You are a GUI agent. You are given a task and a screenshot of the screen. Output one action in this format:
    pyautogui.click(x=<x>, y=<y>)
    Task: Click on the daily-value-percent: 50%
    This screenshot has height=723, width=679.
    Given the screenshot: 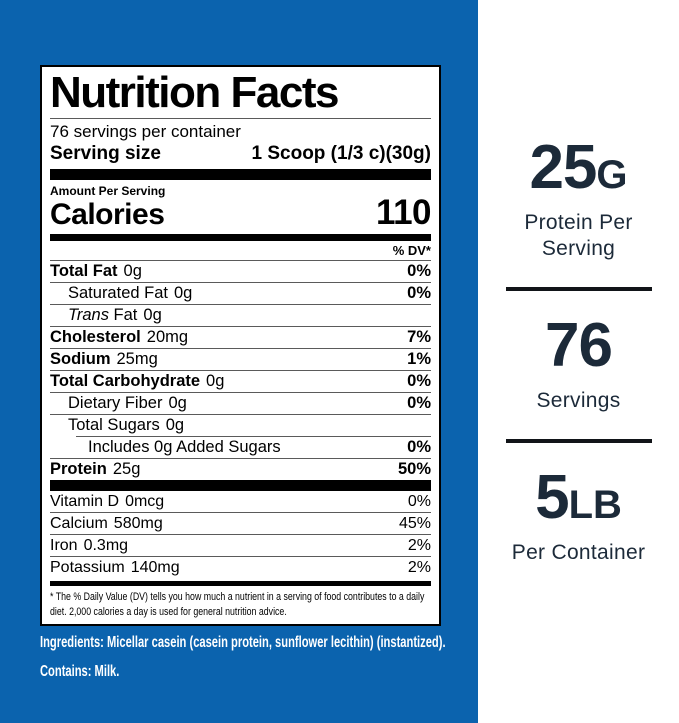 What is the action you would take?
    pyautogui.click(x=414, y=469)
    